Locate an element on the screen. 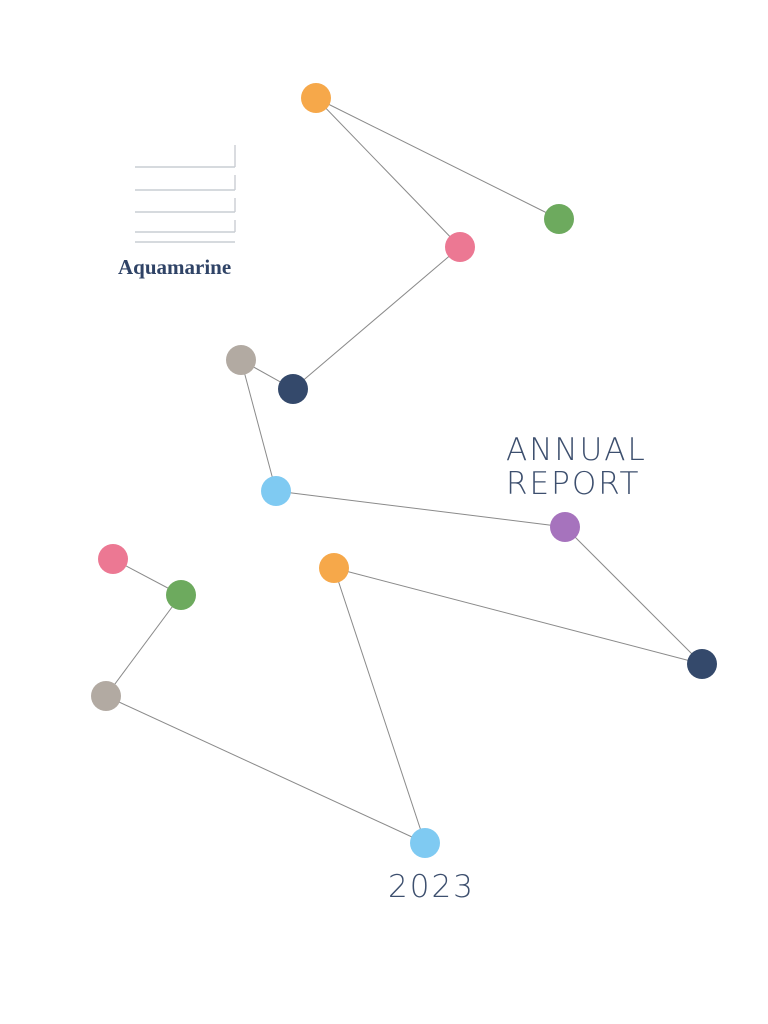 This screenshot has height=1024, width=768. year: 2023 is located at coordinates (431, 887).